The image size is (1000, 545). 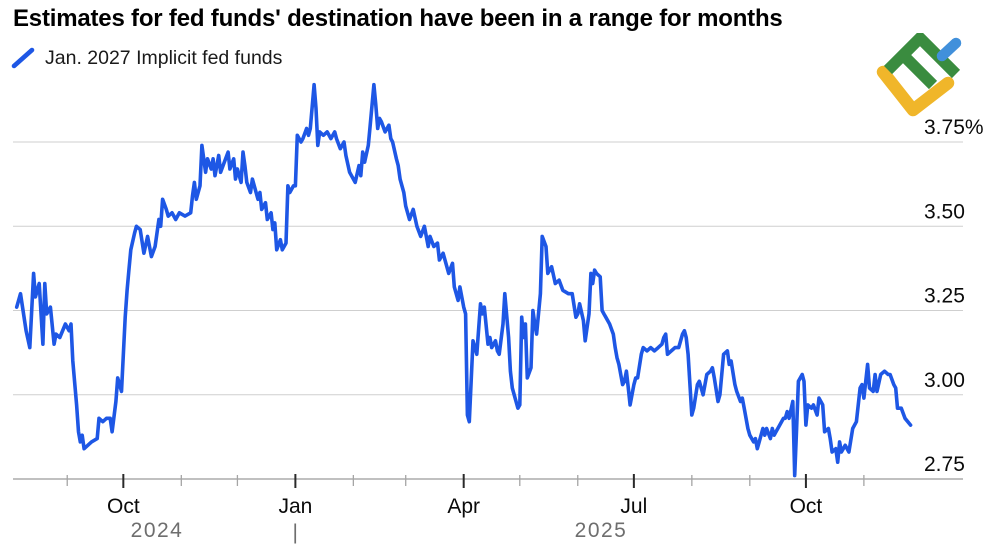 I want to click on y-axis-label: 3.50, so click(x=944, y=211).